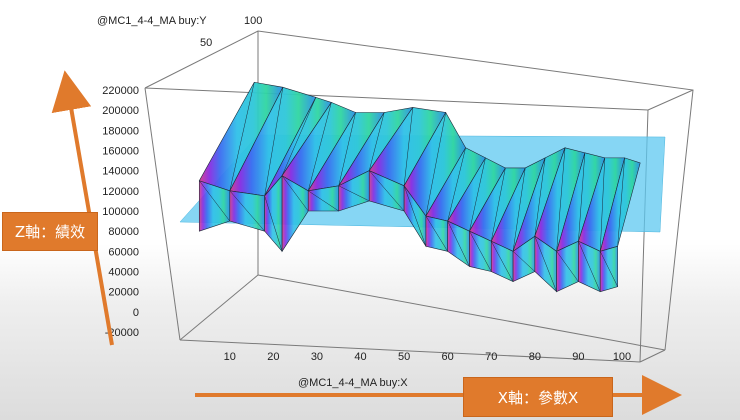 Image resolution: width=740 pixels, height=420 pixels. Describe the element at coordinates (360, 357) in the screenshot. I see `x-tick-label: 40` at that location.